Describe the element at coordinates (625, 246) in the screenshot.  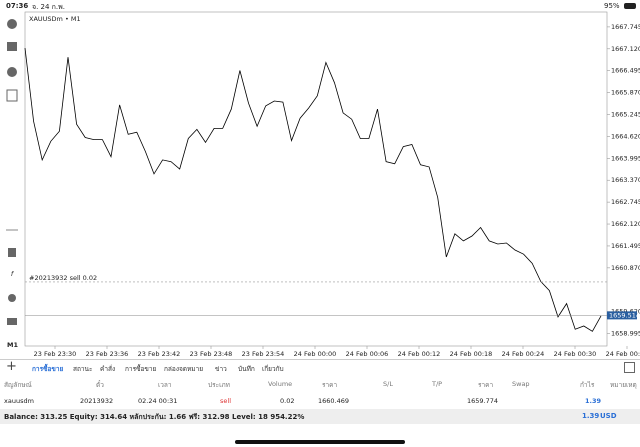
I see `y-tick-label: 1661.495` at that location.